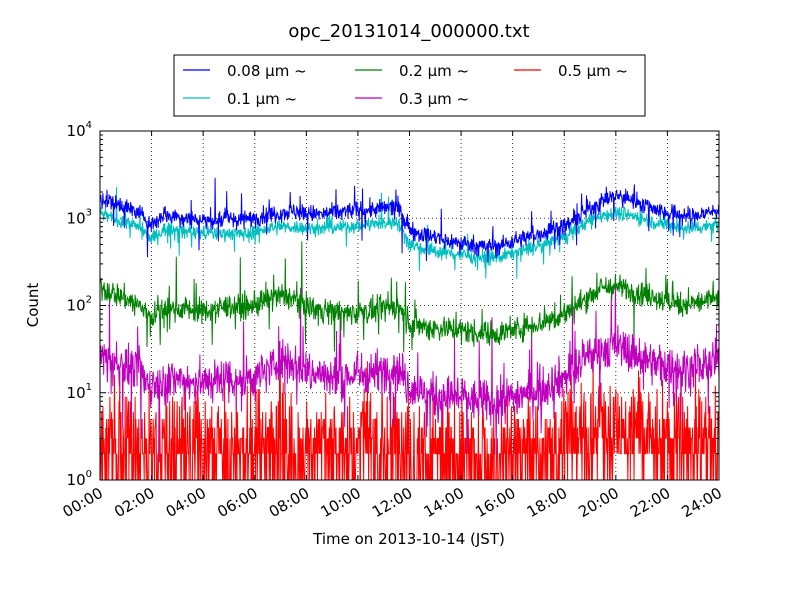 Image resolution: width=800 pixels, height=600 pixels. I want to click on series-line-0-2-m, so click(409, 297).